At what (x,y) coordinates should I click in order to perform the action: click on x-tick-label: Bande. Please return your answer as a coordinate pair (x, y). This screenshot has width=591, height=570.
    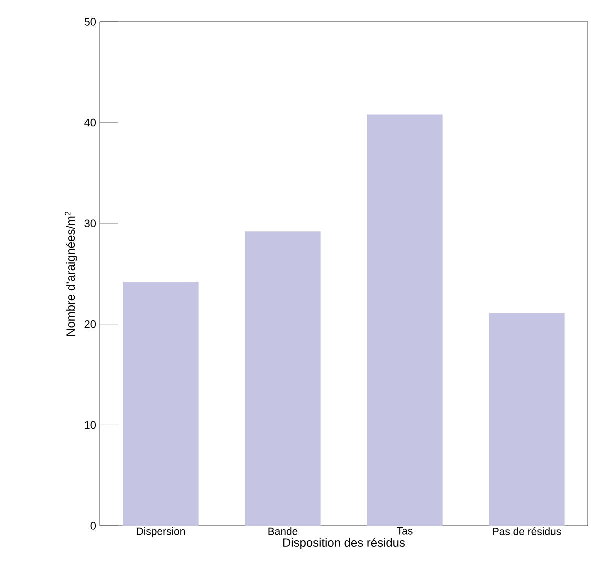
    Looking at the image, I should click on (283, 532).